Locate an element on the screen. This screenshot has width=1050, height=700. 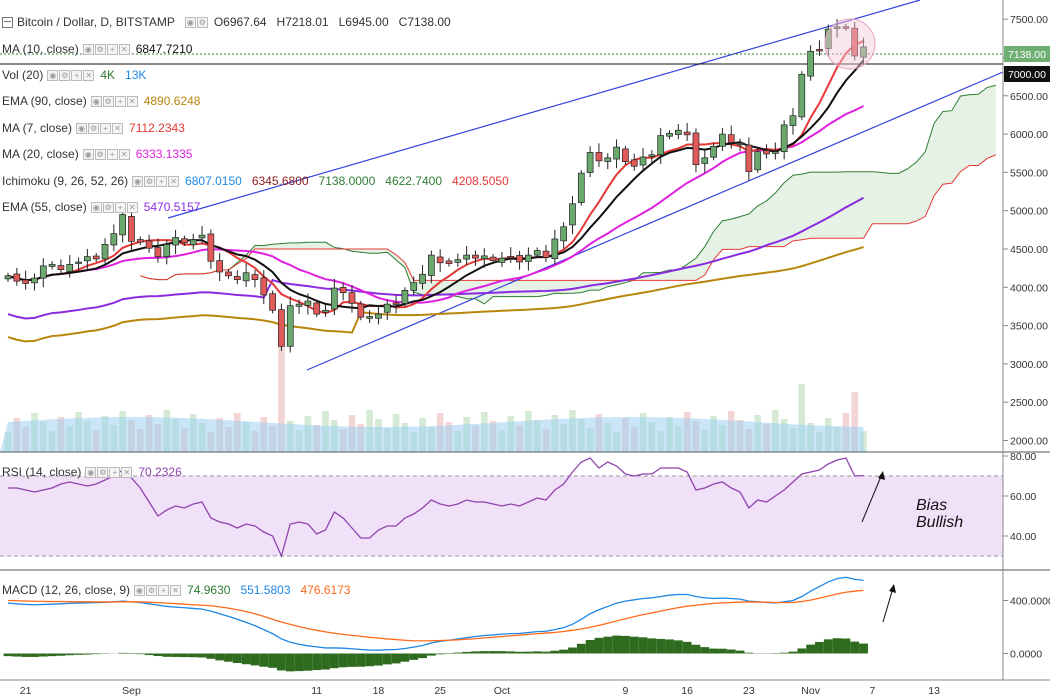
x-tick-label: 25 is located at coordinates (440, 691).